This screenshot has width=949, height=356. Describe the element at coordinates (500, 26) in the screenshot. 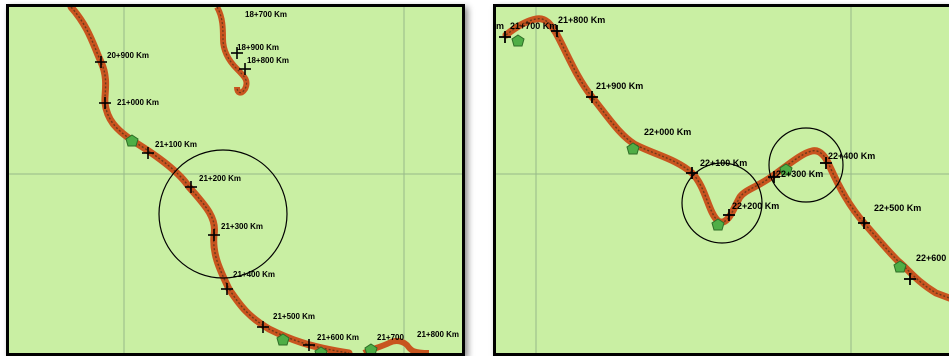

I see `cut-off-label: m` at that location.